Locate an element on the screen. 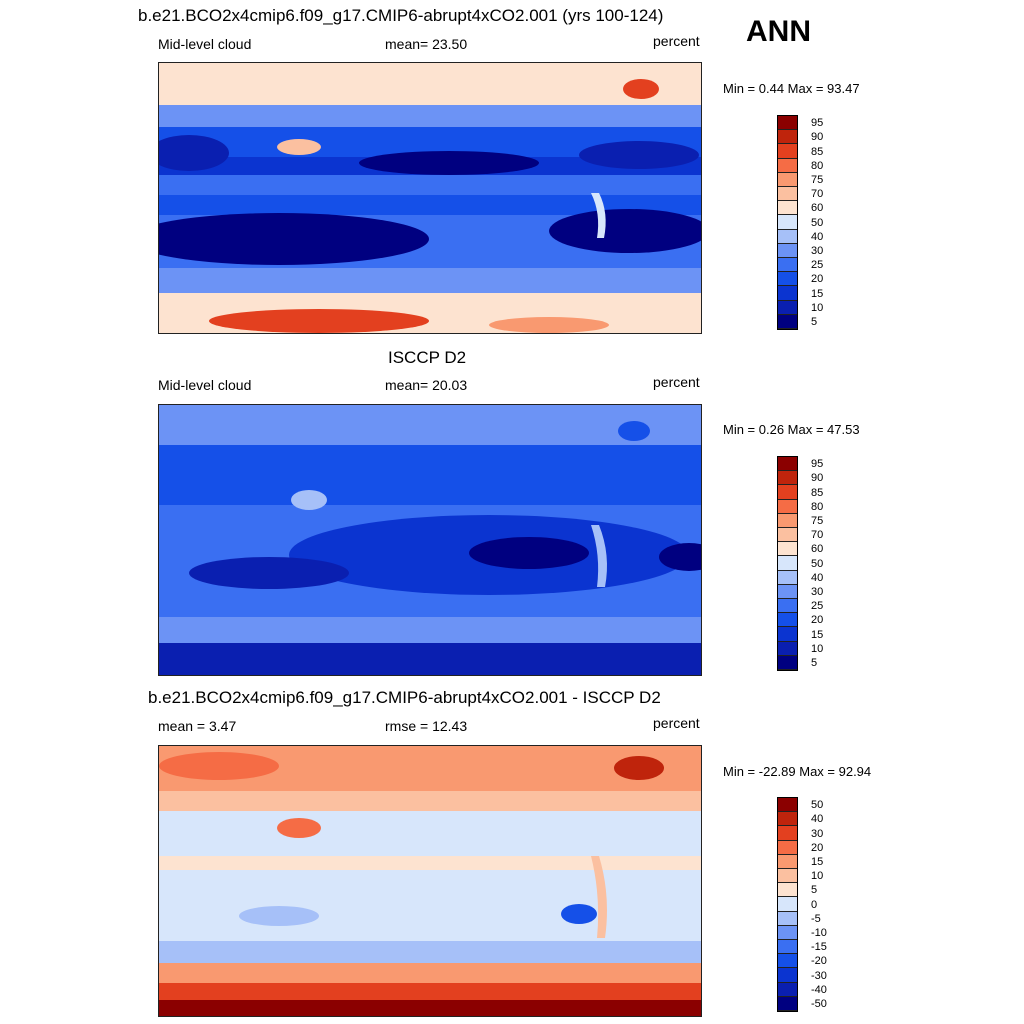  colorbar-tick-label: 80 is located at coordinates (817, 165).